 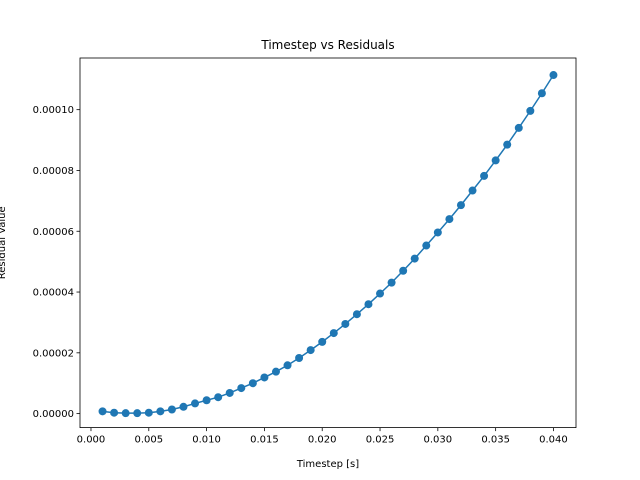 I want to click on x-tick-label: 0.025, so click(x=380, y=440).